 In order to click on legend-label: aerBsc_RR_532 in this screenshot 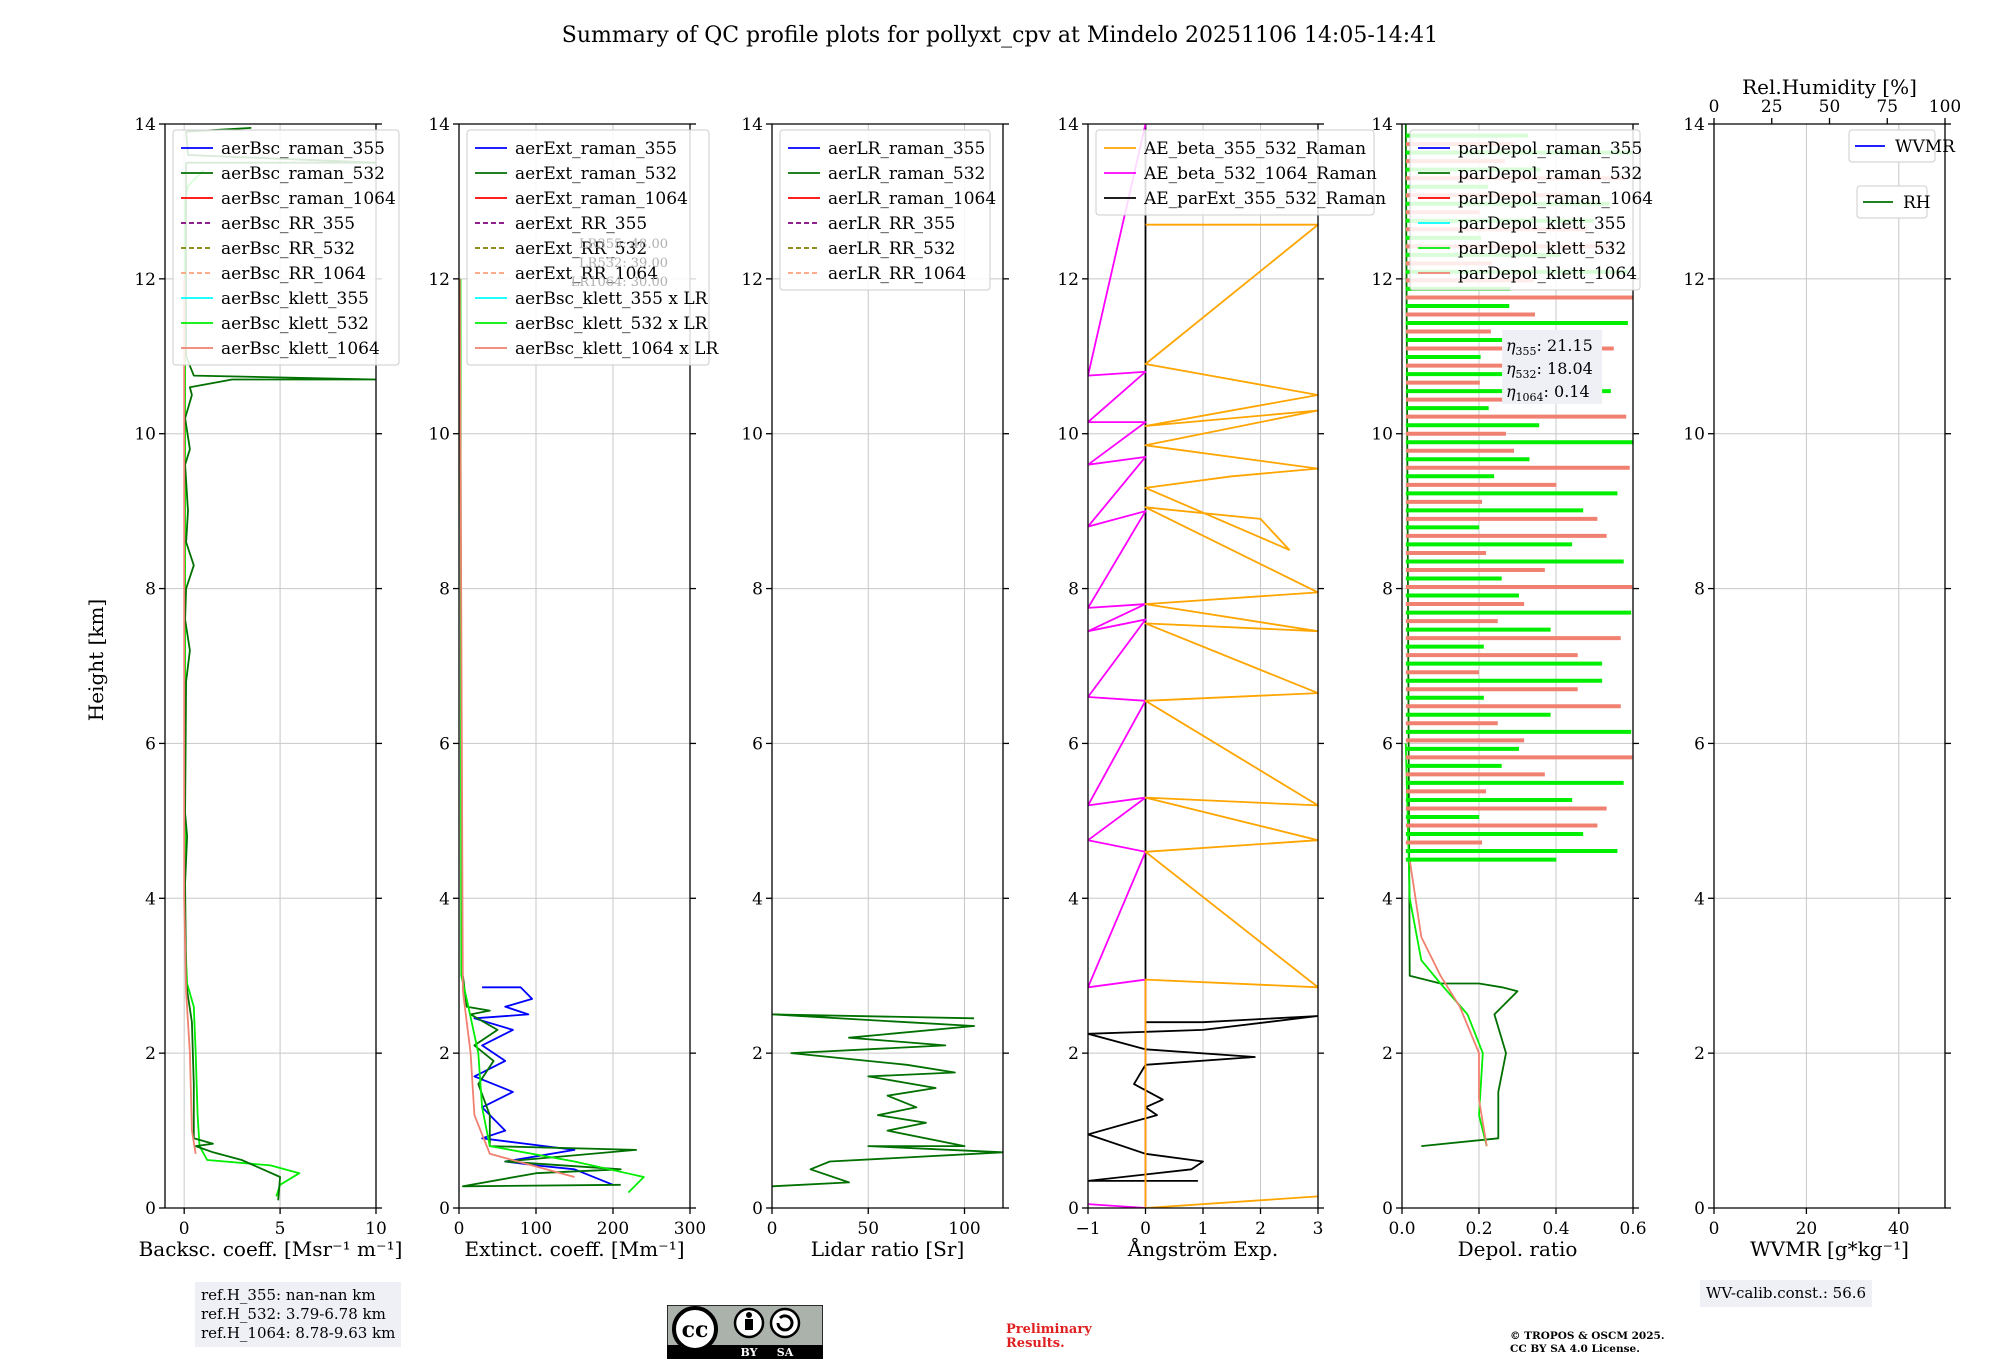, I will do `click(288, 249)`.